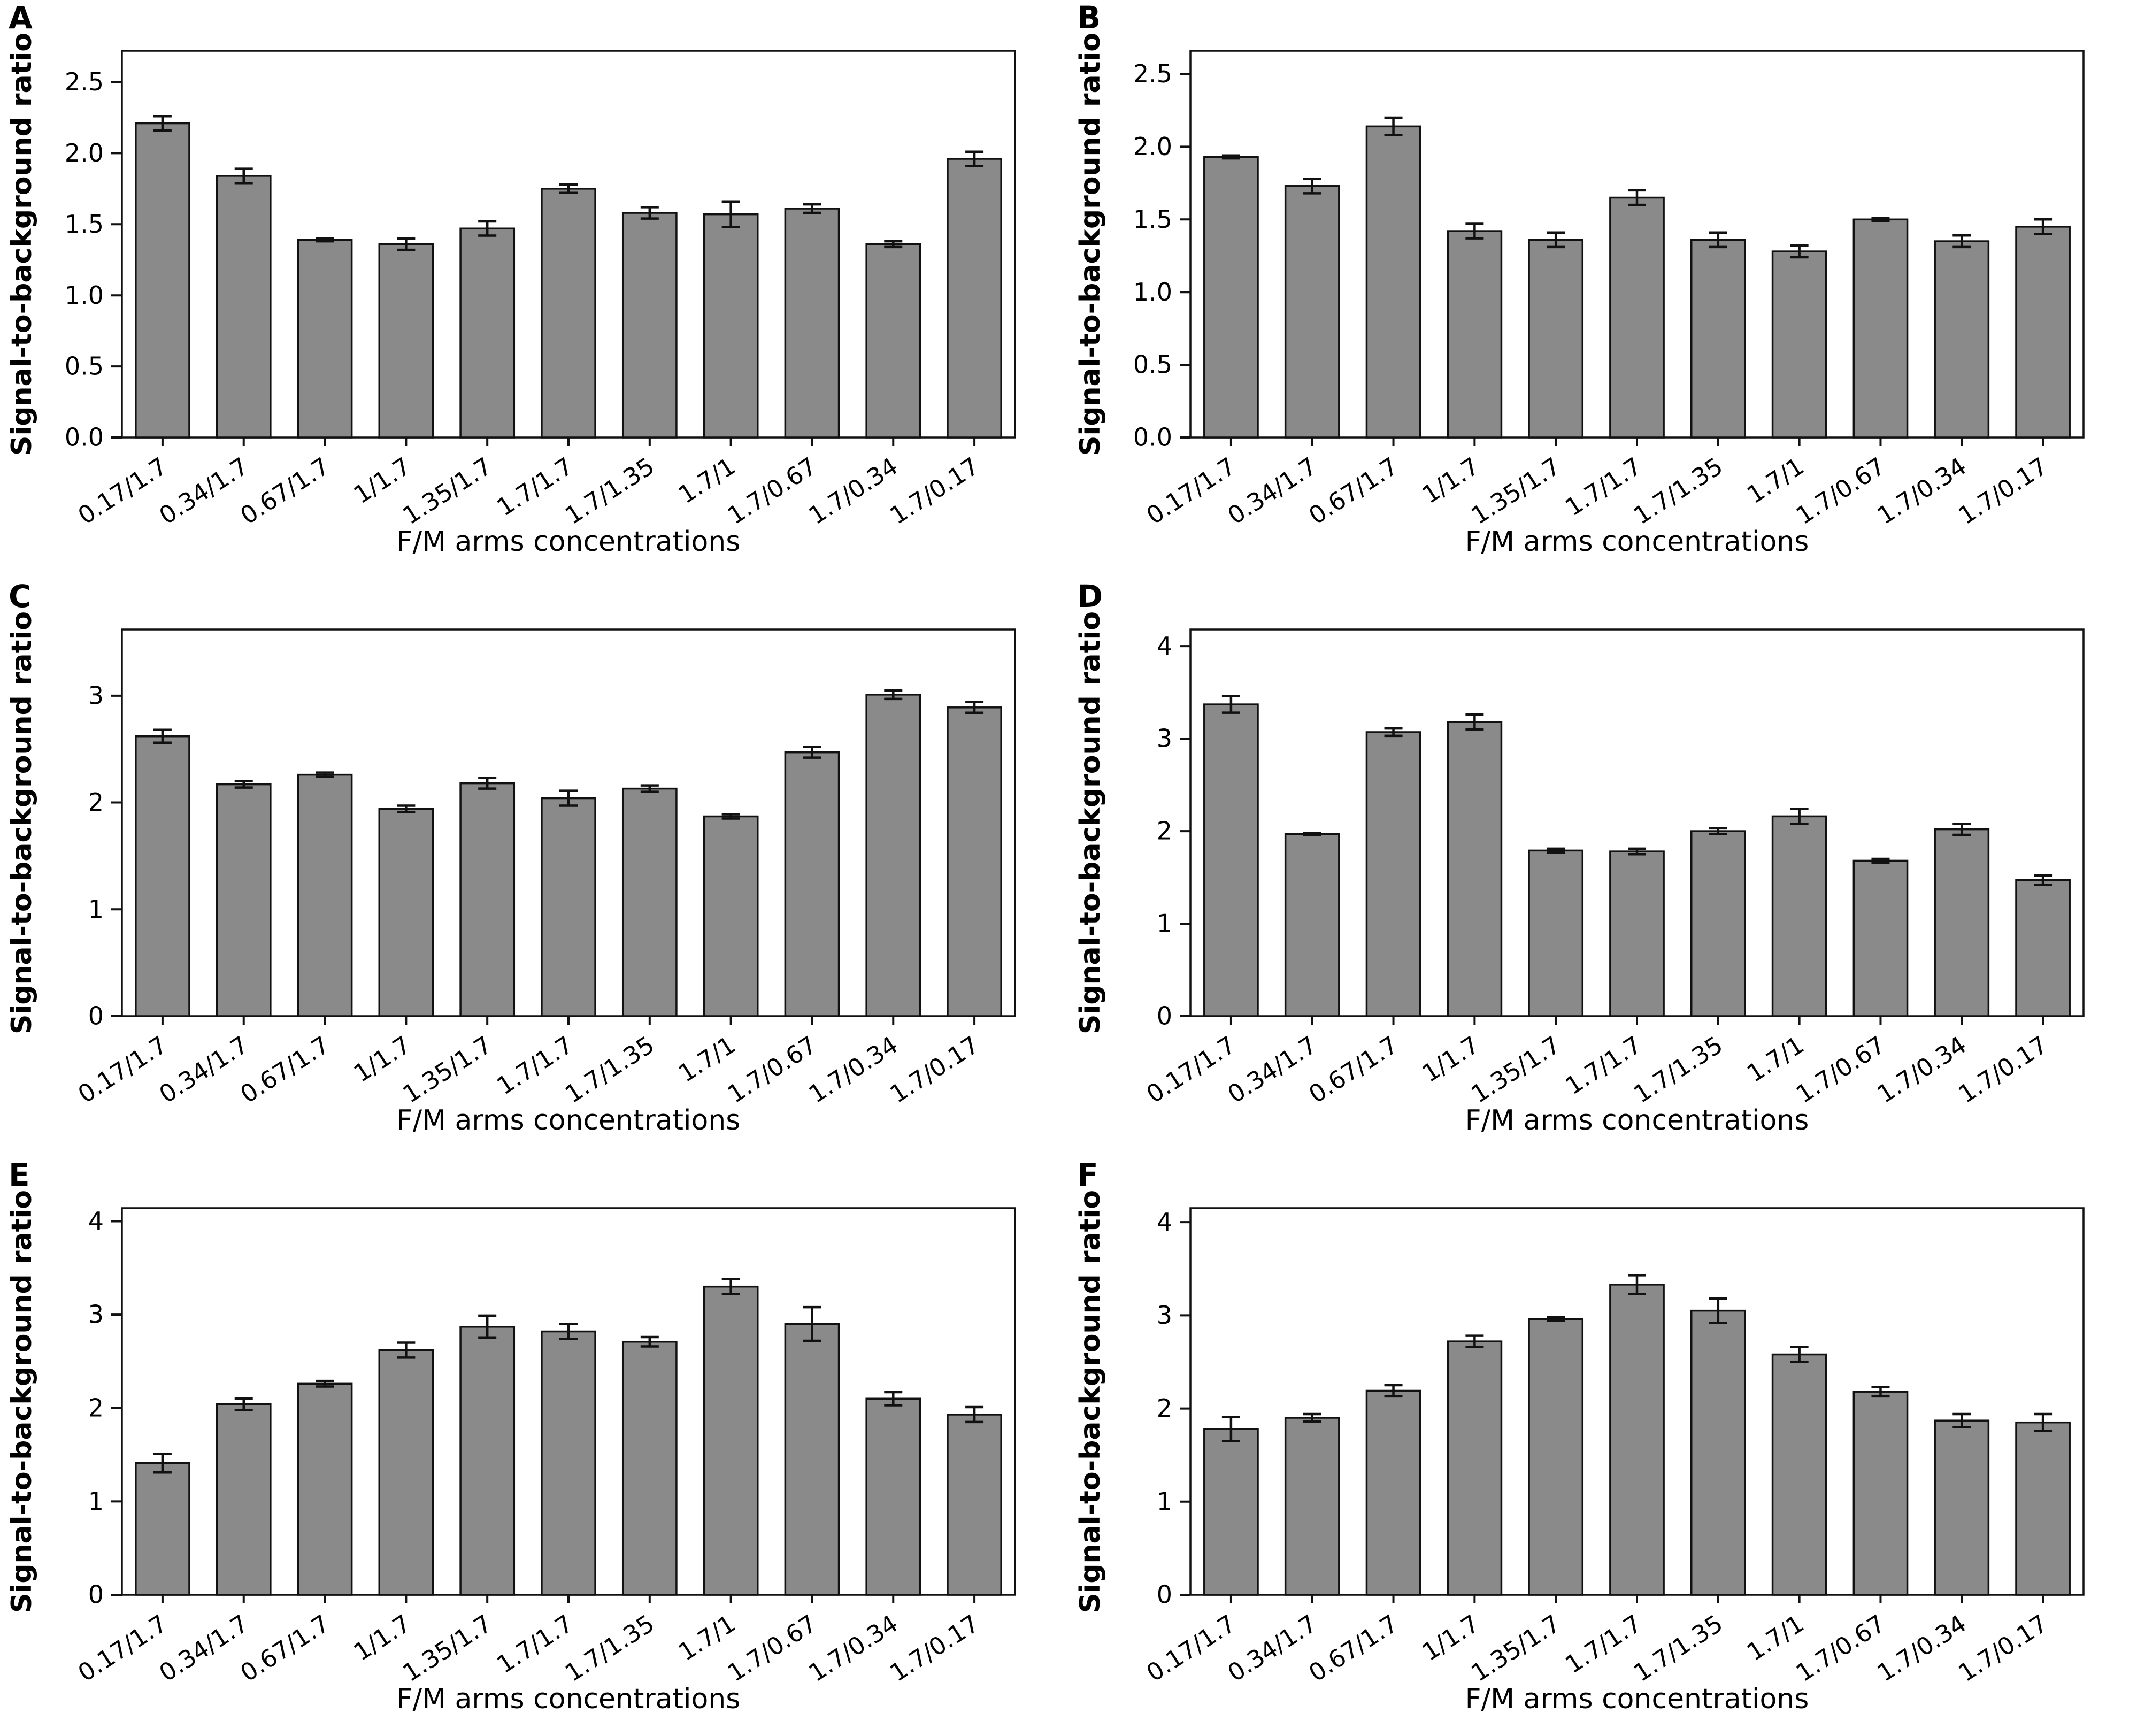 The height and width of the screenshot is (1736, 2137). What do you see at coordinates (19, 1175) in the screenshot?
I see `panel-label-e: E` at bounding box center [19, 1175].